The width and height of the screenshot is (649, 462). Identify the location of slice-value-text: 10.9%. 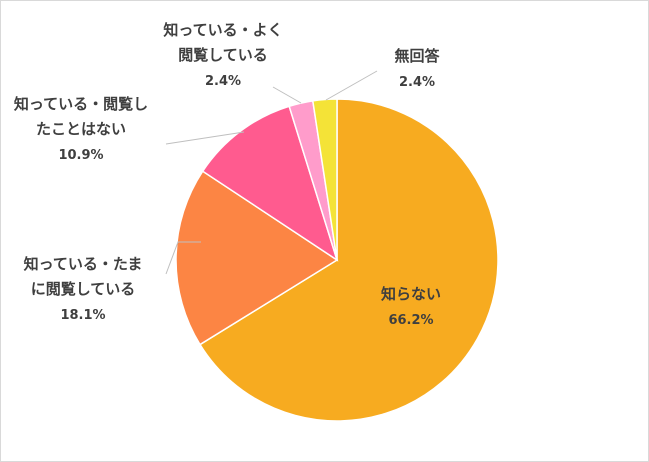
(80, 155).